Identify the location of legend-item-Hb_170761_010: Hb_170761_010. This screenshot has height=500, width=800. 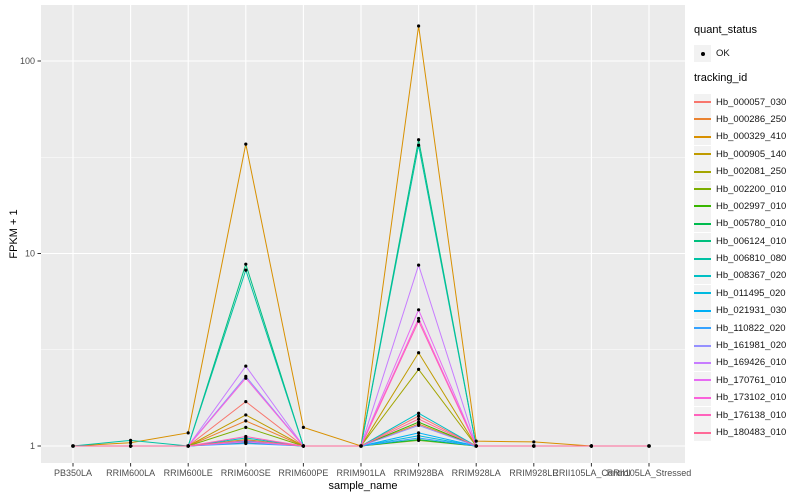
(746, 380).